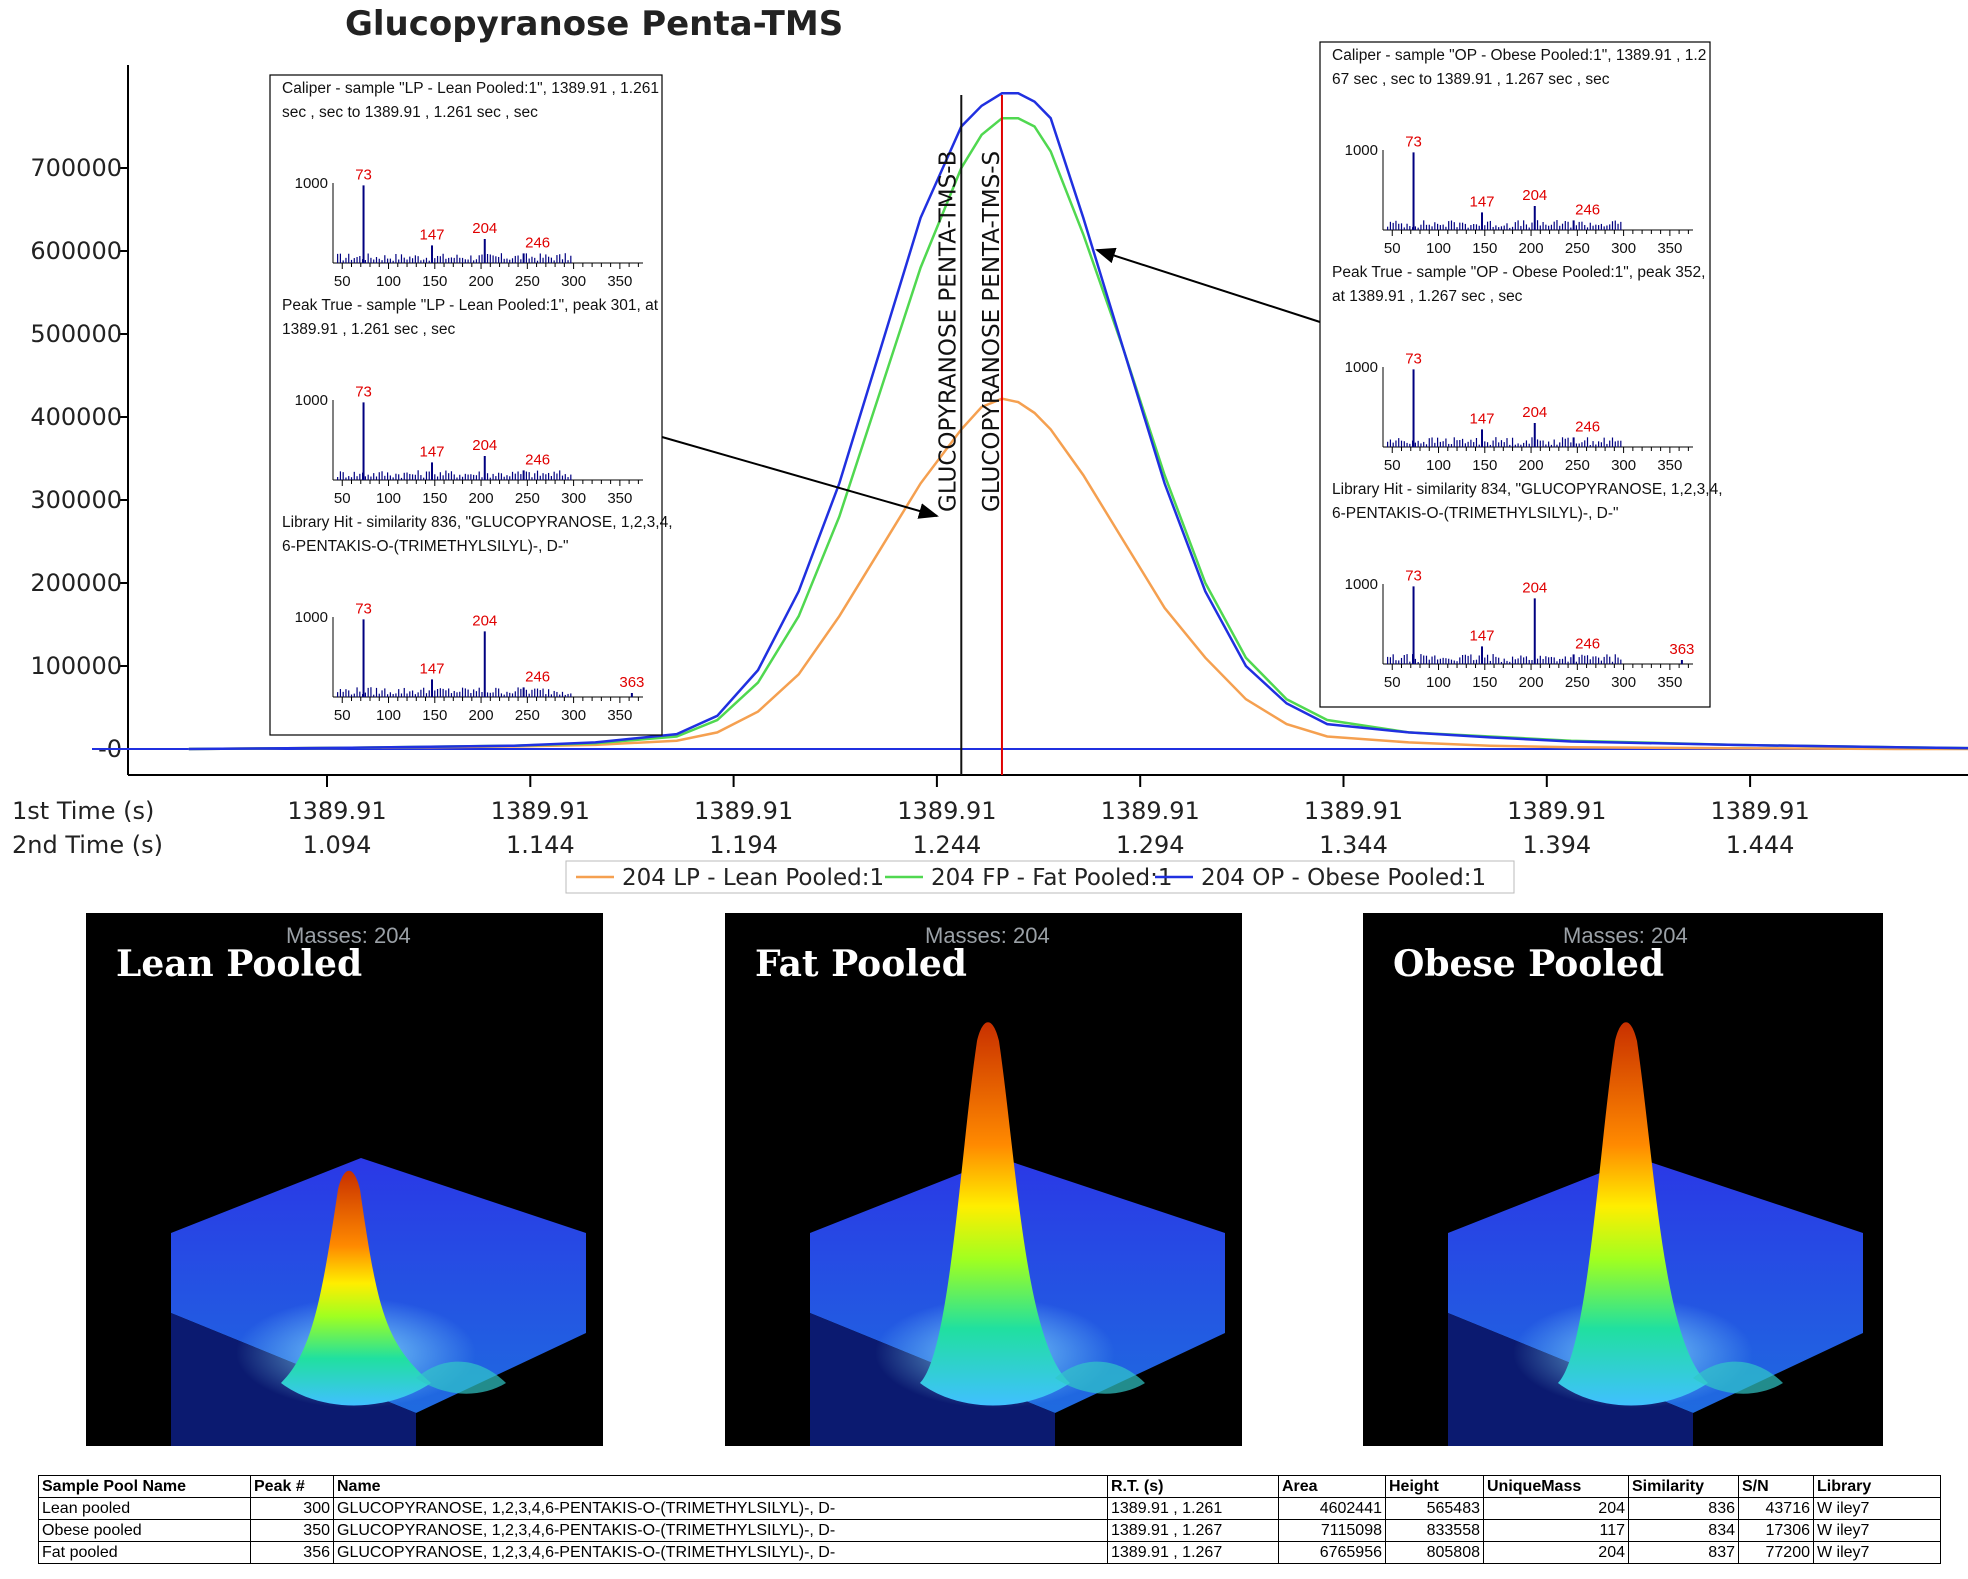 This screenshot has width=1968, height=1579. What do you see at coordinates (292, 1530) in the screenshot?
I see `table-cell: 350` at bounding box center [292, 1530].